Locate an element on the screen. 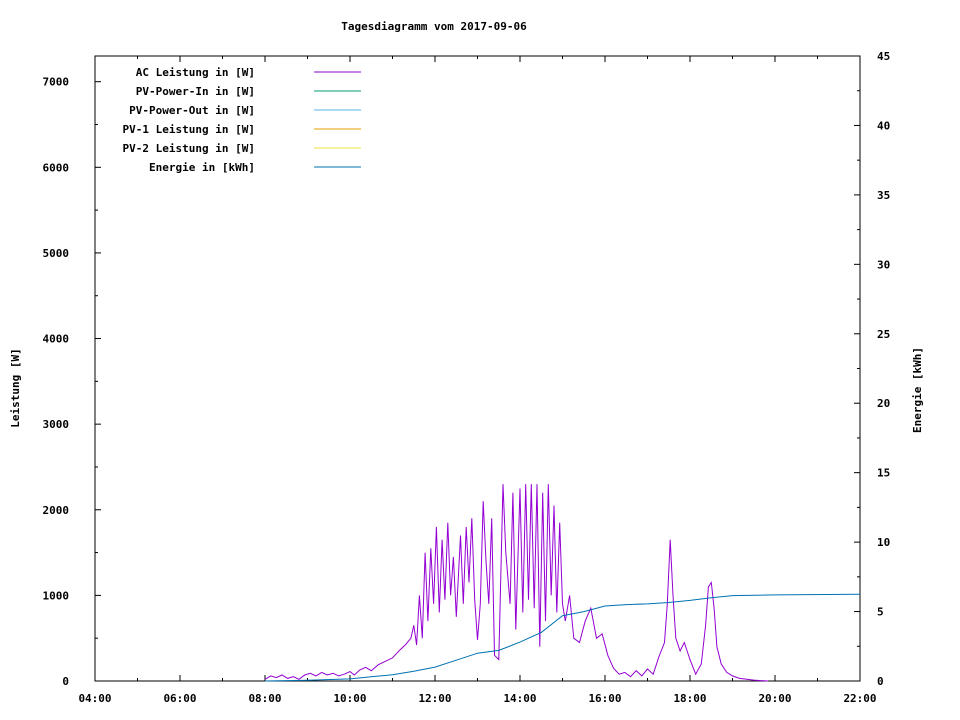  y2-tick-label: 30 is located at coordinates (883, 264).